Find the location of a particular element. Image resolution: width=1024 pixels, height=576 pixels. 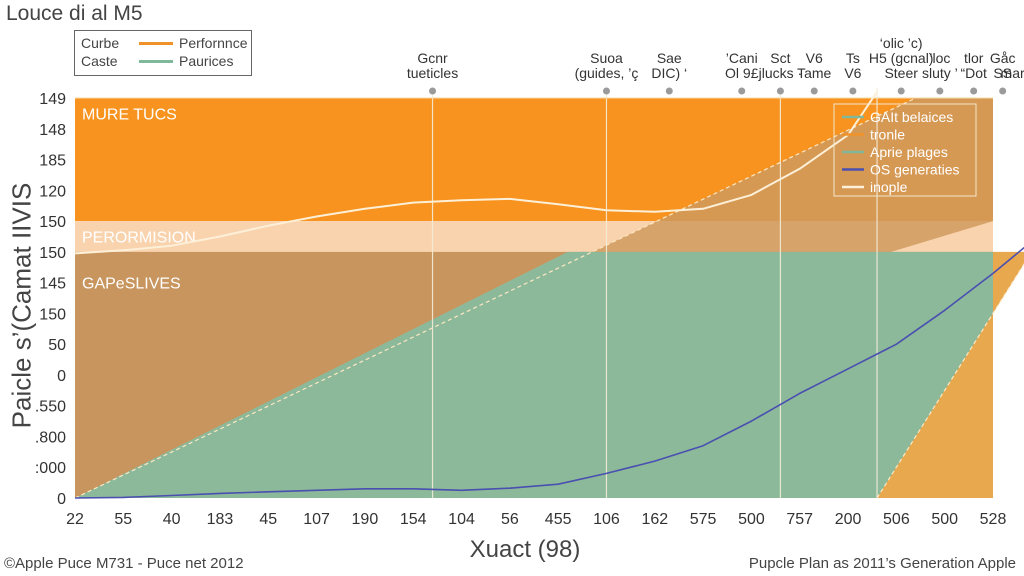

x-tick-label: 55 is located at coordinates (123, 519).